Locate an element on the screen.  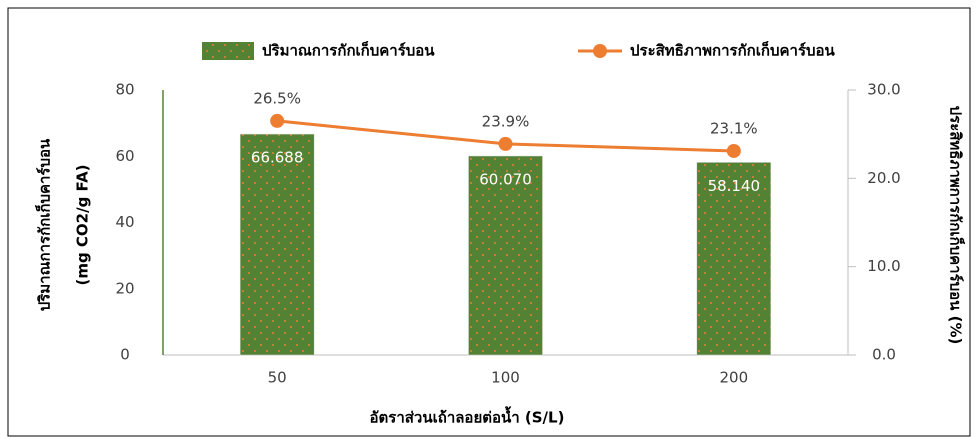
y2-tick-label: 10.0 is located at coordinates (883, 266).